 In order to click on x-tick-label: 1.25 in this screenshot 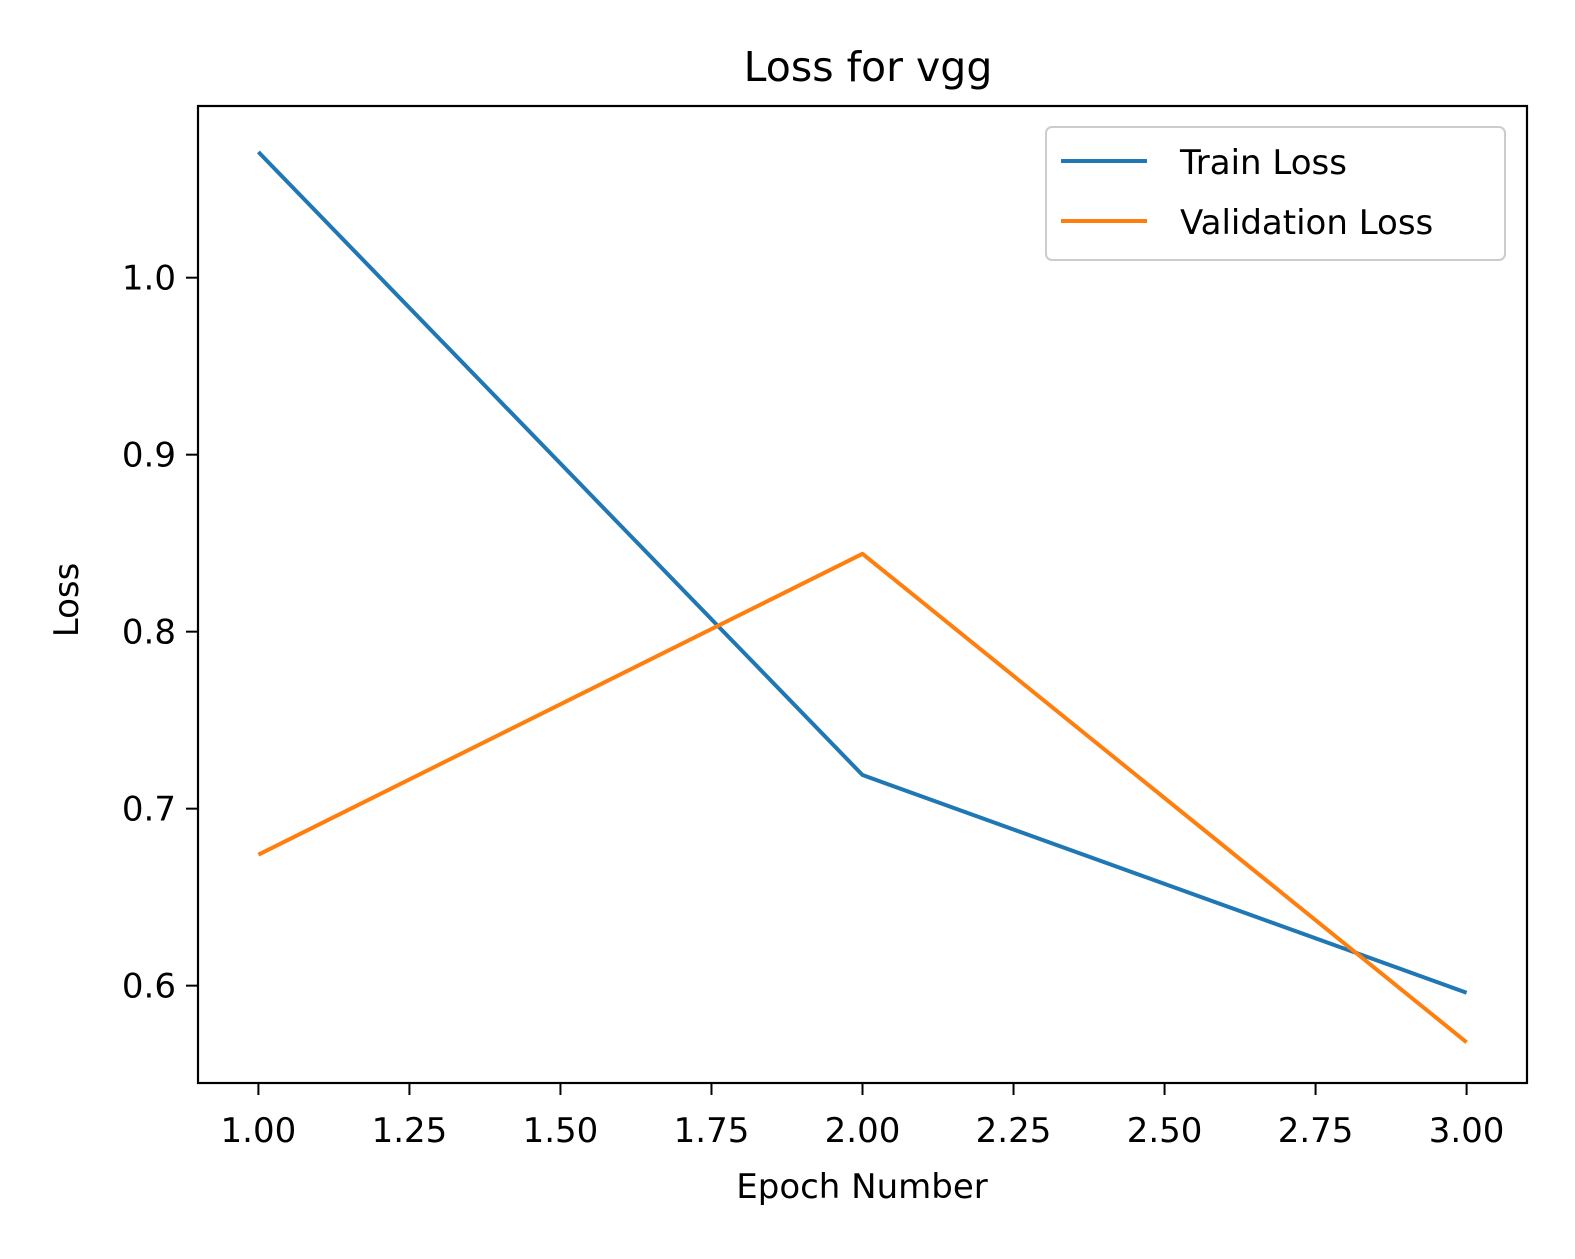, I will do `click(410, 1131)`.